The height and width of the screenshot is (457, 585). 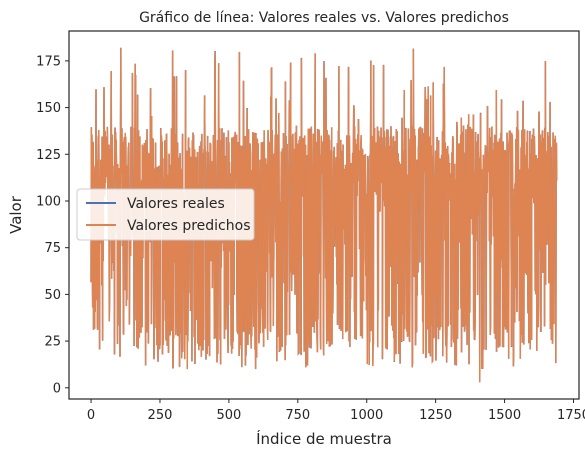 I want to click on legend-box, so click(x=165, y=214).